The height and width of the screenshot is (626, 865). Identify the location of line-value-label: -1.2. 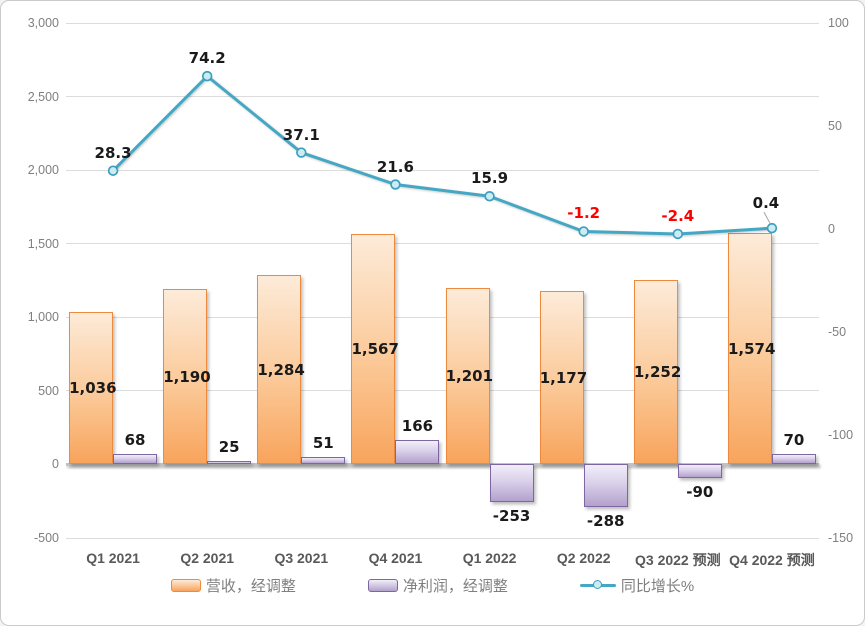
(584, 213).